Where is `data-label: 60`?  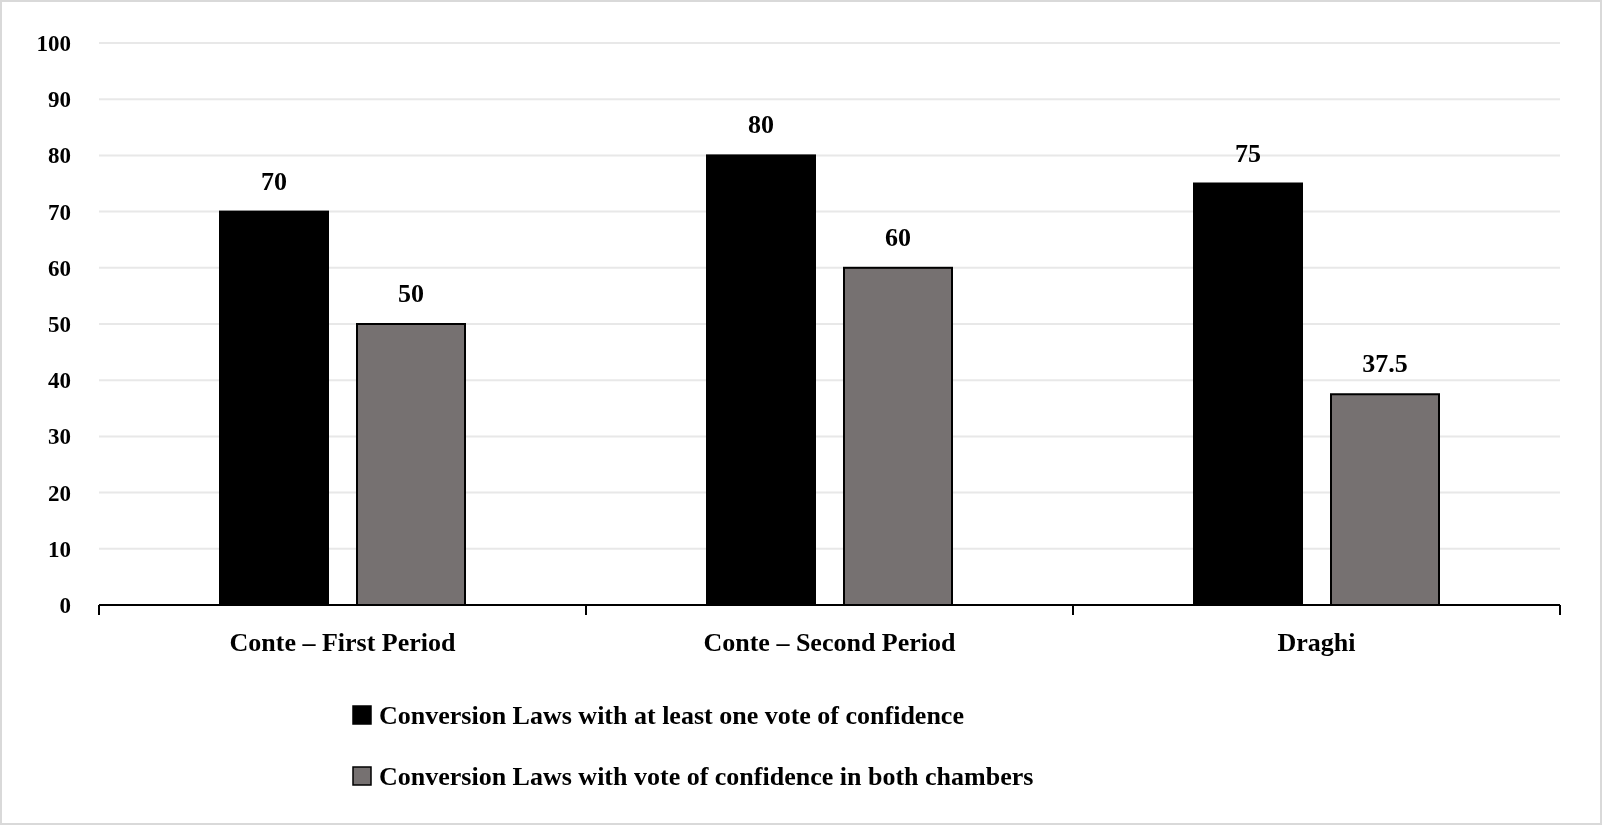 data-label: 60 is located at coordinates (898, 237).